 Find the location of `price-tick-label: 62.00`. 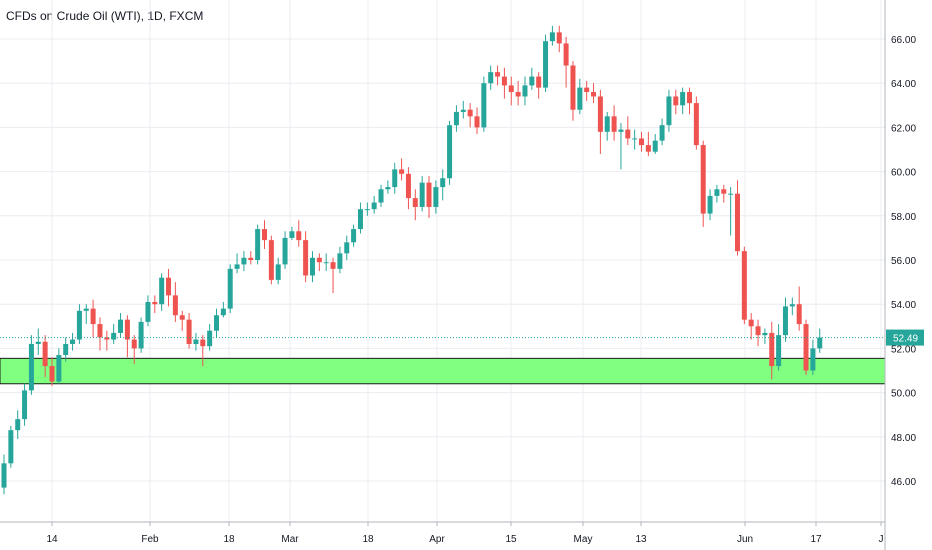

price-tick-label: 62.00 is located at coordinates (903, 128).